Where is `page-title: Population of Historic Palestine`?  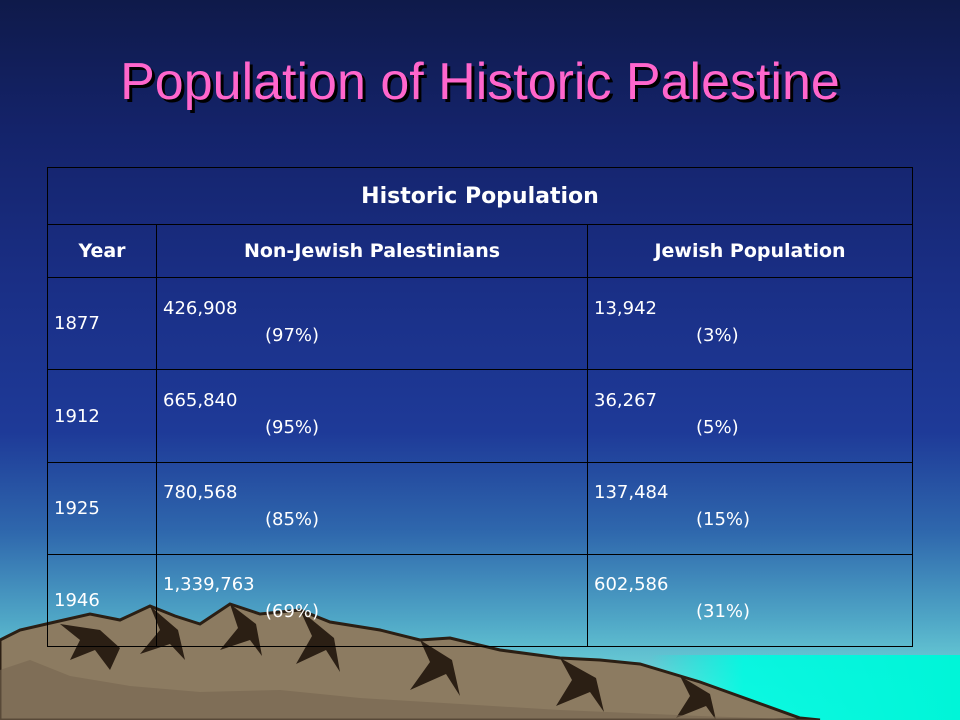
page-title: Population of Historic Palestine is located at coordinates (480, 82).